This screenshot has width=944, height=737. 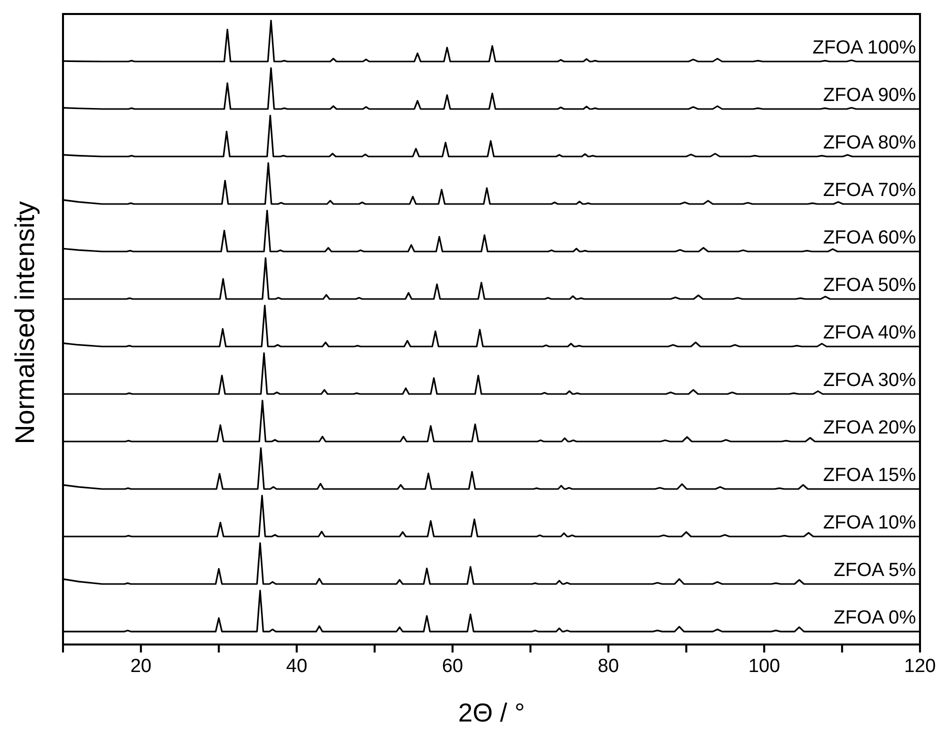 I want to click on x-tick-label: 20, so click(x=141, y=666).